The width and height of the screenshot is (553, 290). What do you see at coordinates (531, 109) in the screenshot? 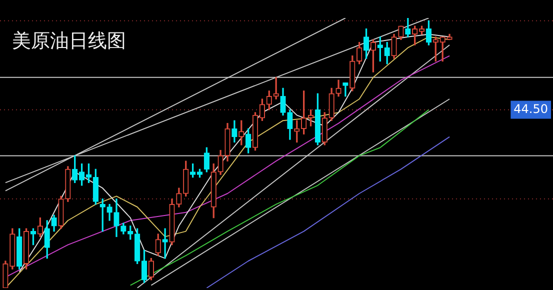
I see `annotation: 44.50` at bounding box center [531, 109].